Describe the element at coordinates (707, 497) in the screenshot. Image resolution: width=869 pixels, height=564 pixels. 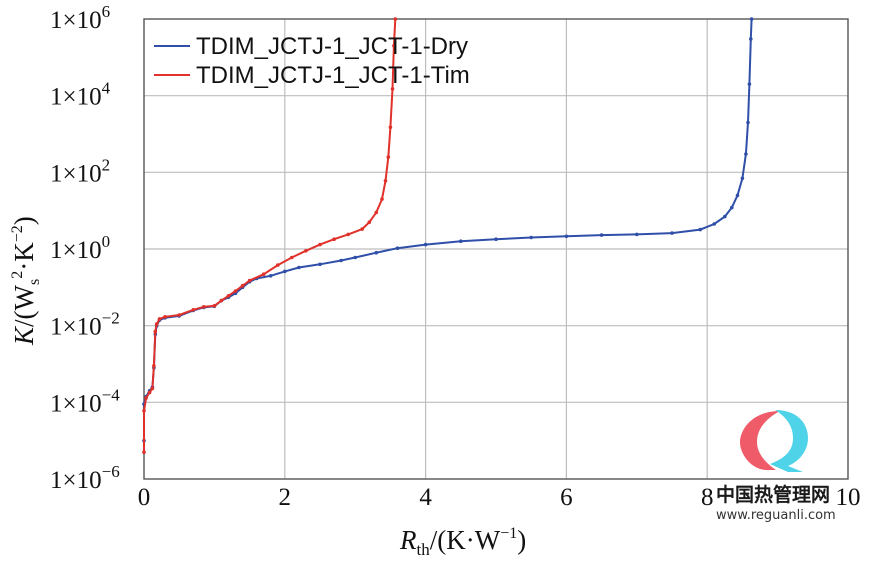
I see `x-tick-label: 8` at that location.